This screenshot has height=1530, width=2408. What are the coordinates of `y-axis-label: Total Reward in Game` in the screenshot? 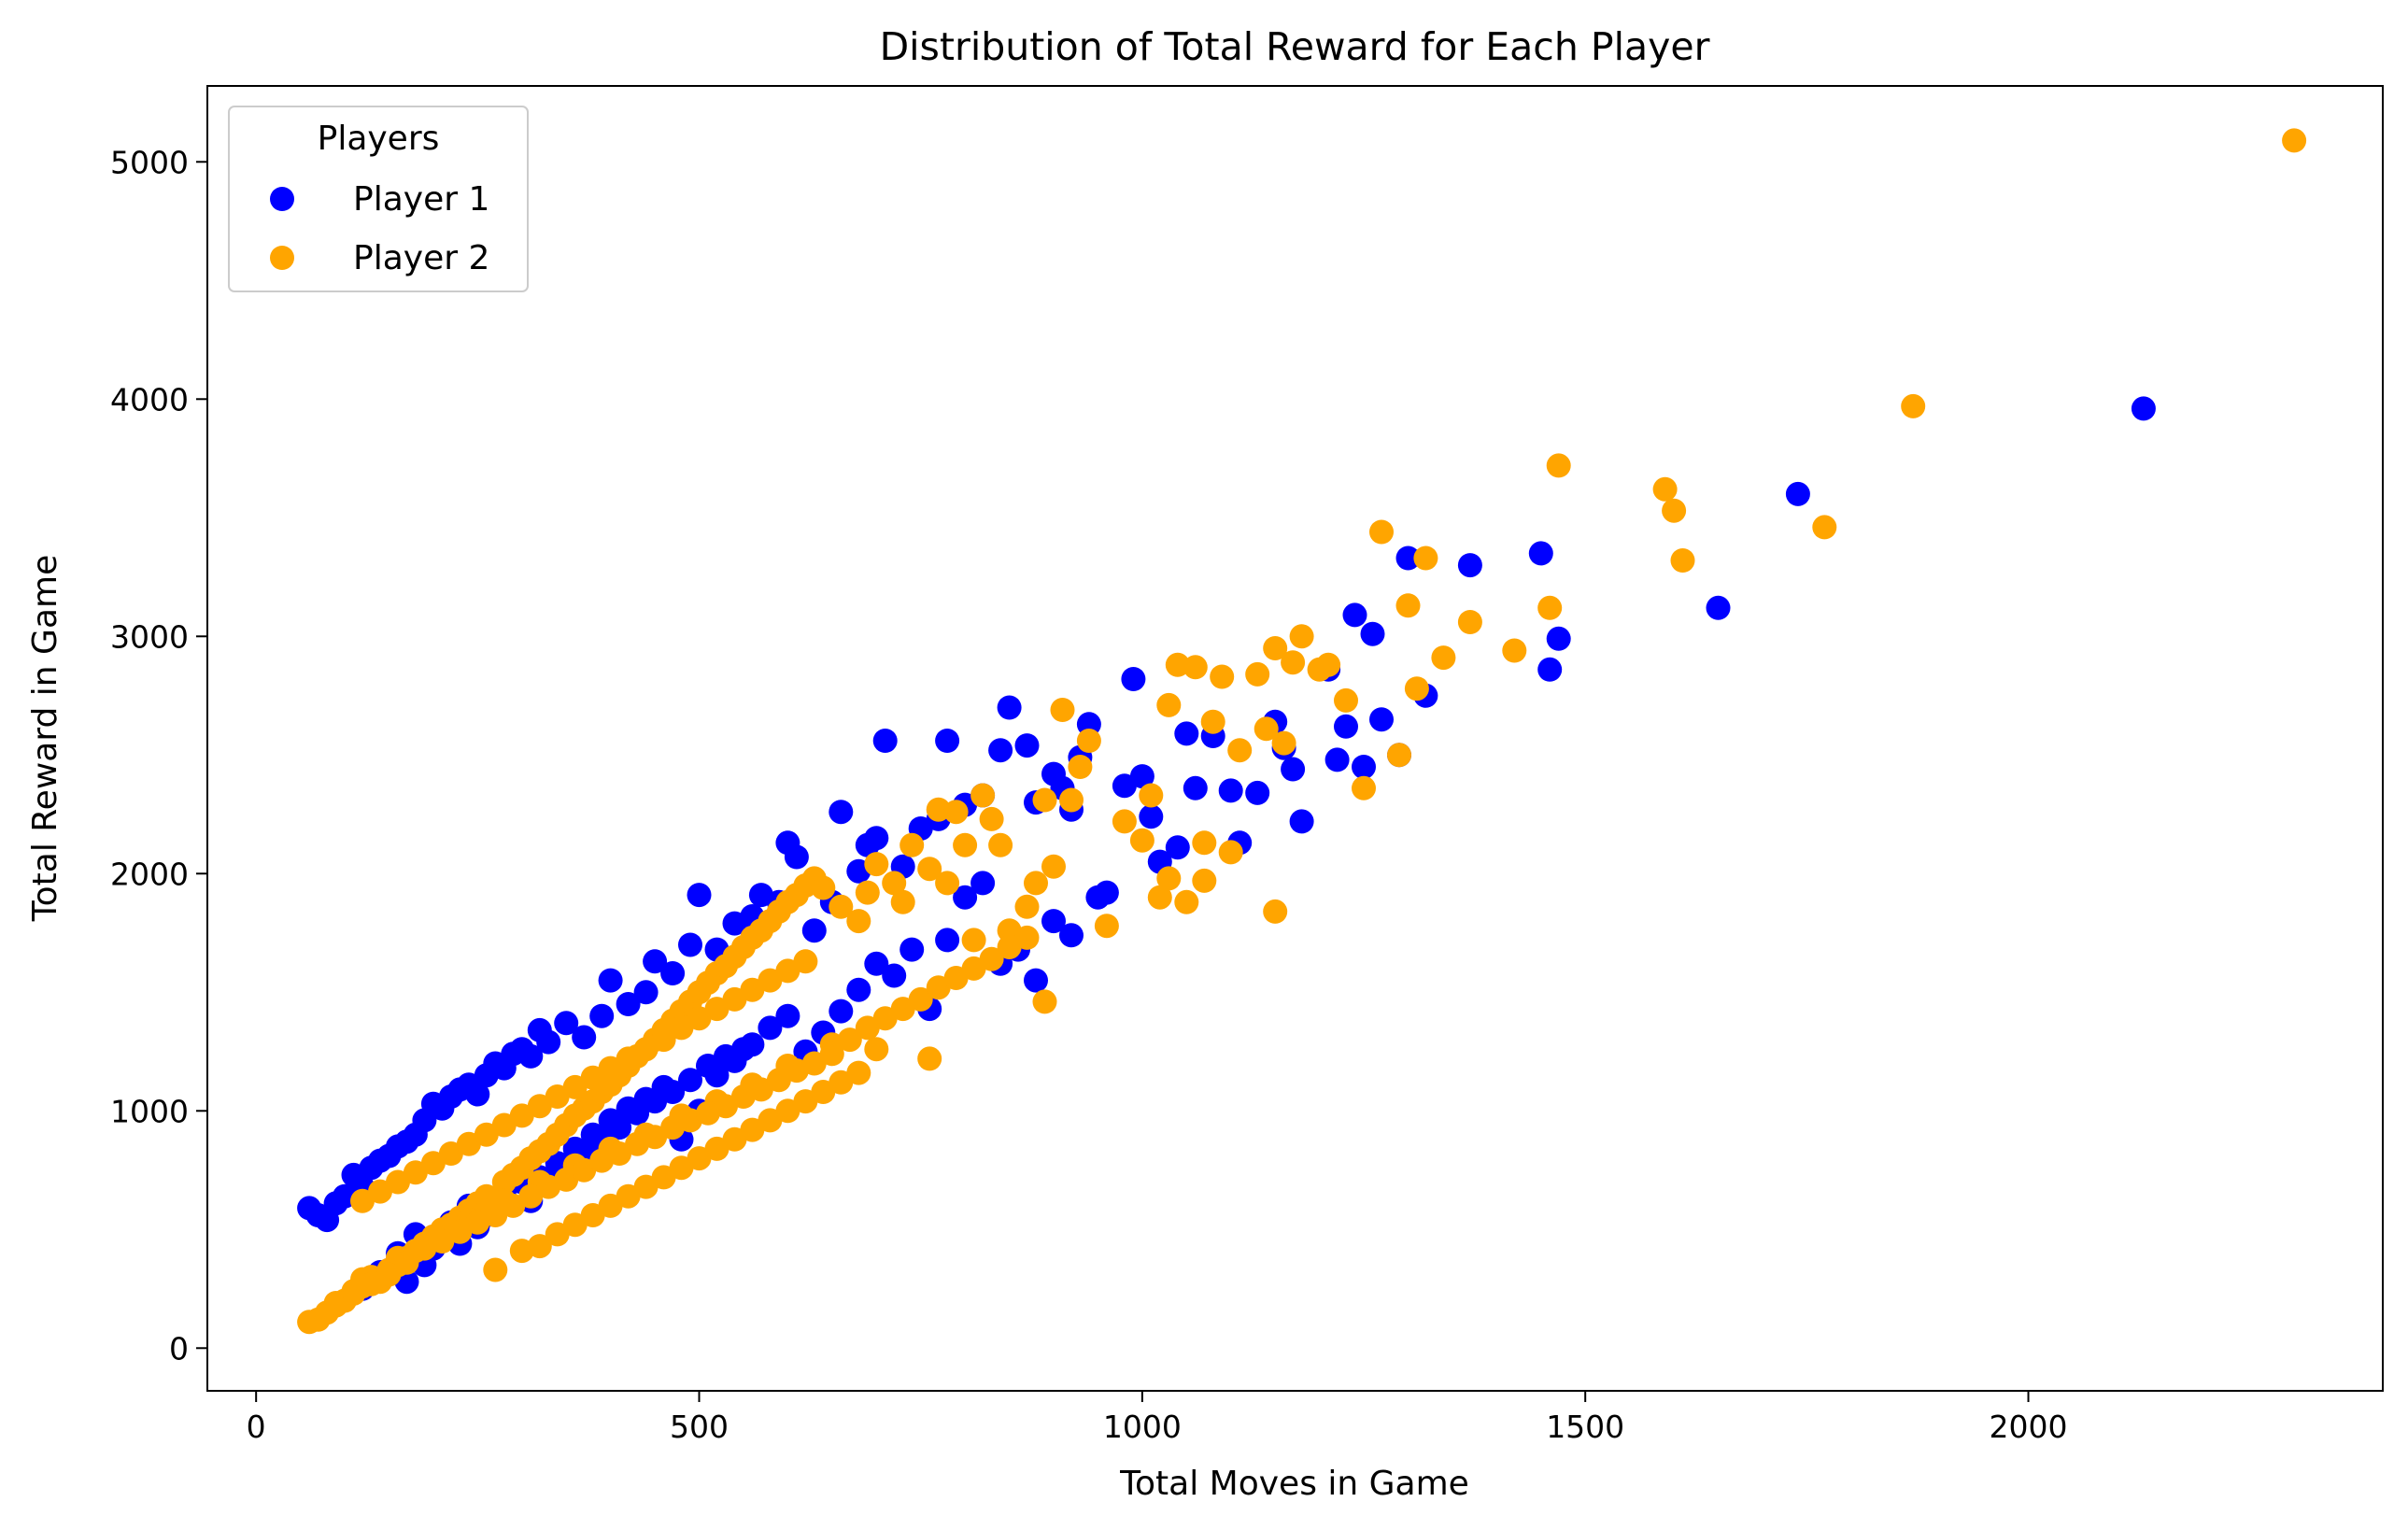 It's located at (45, 738).